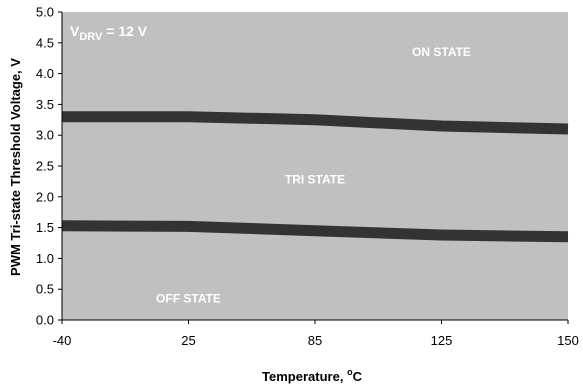  Describe the element at coordinates (62, 340) in the screenshot. I see `x-tick-label: -40` at that location.